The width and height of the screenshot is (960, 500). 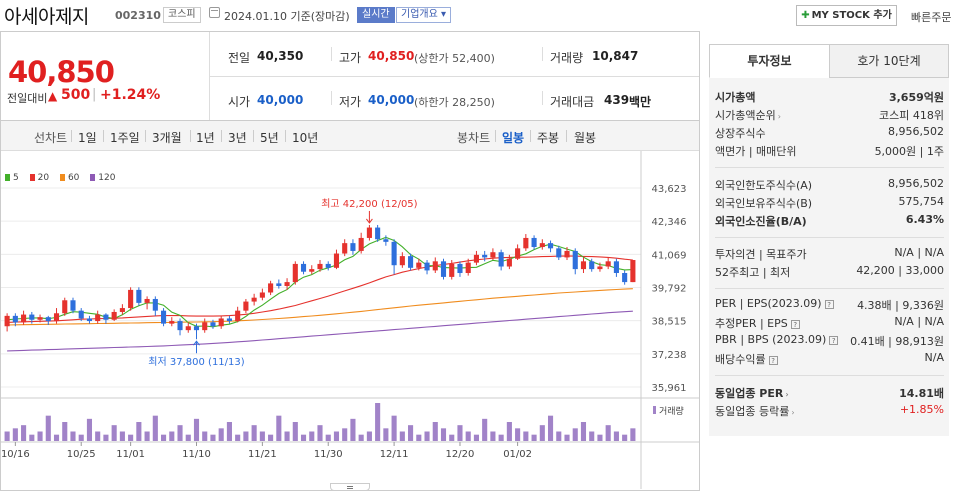 I want to click on open-label: 시가, so click(x=239, y=102).